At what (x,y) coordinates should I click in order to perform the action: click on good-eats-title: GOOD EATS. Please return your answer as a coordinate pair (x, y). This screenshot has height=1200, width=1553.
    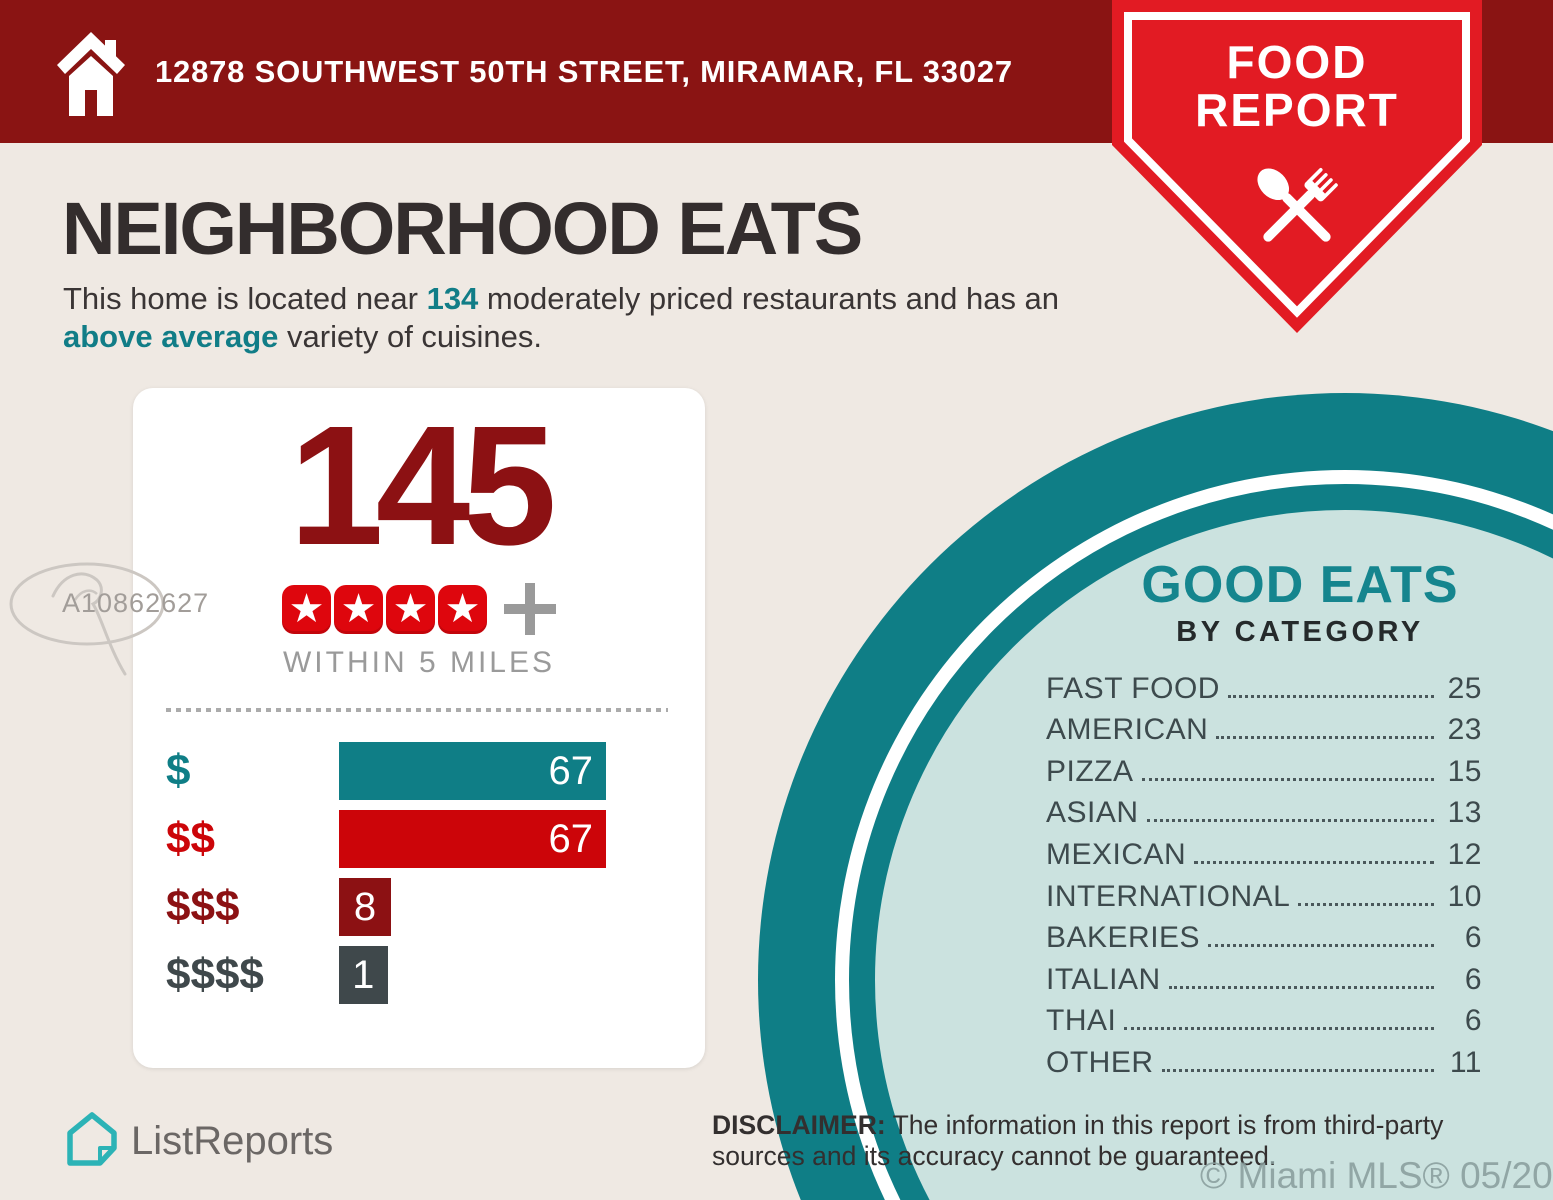
    Looking at the image, I should click on (1300, 585).